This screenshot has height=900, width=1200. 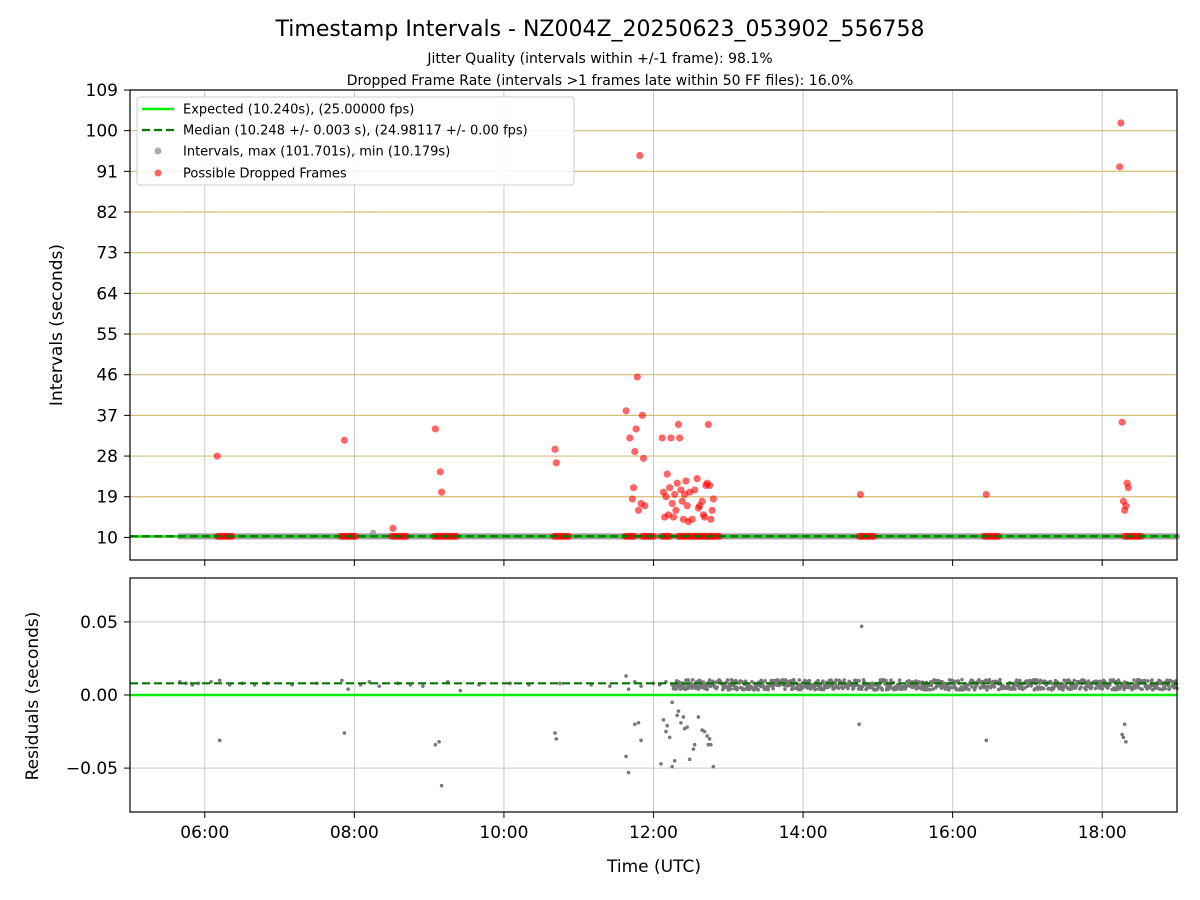 What do you see at coordinates (107, 498) in the screenshot?
I see `y-tick-label: 19` at bounding box center [107, 498].